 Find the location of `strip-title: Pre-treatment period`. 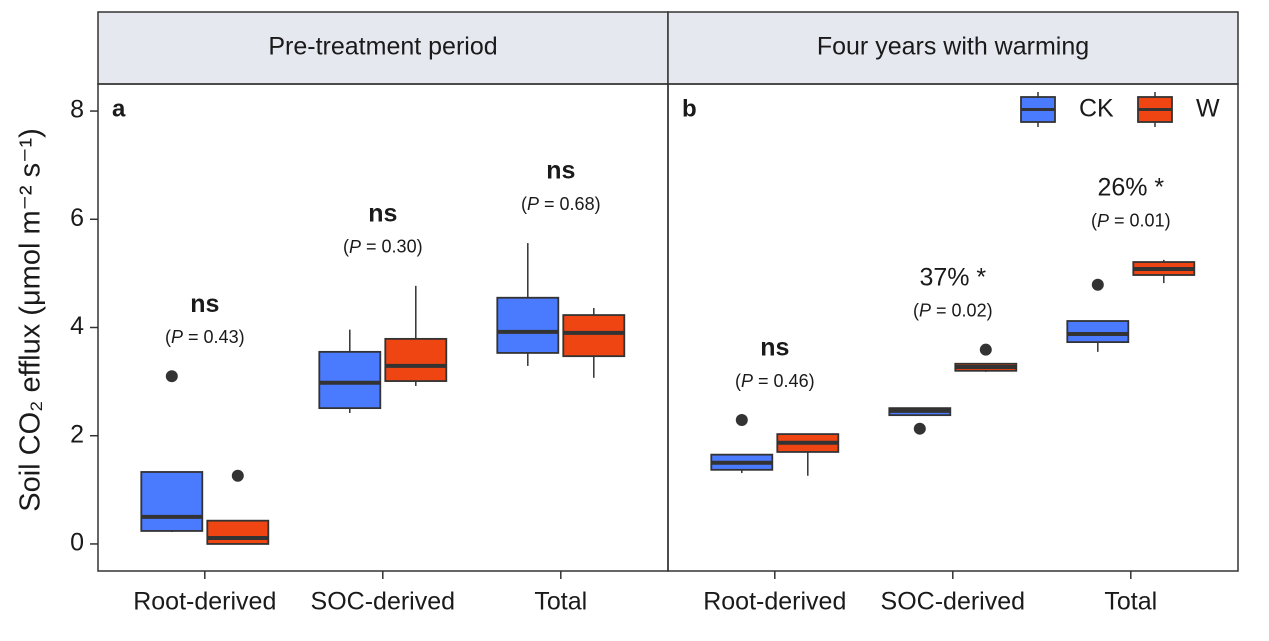

strip-title: Pre-treatment period is located at coordinates (382, 47).